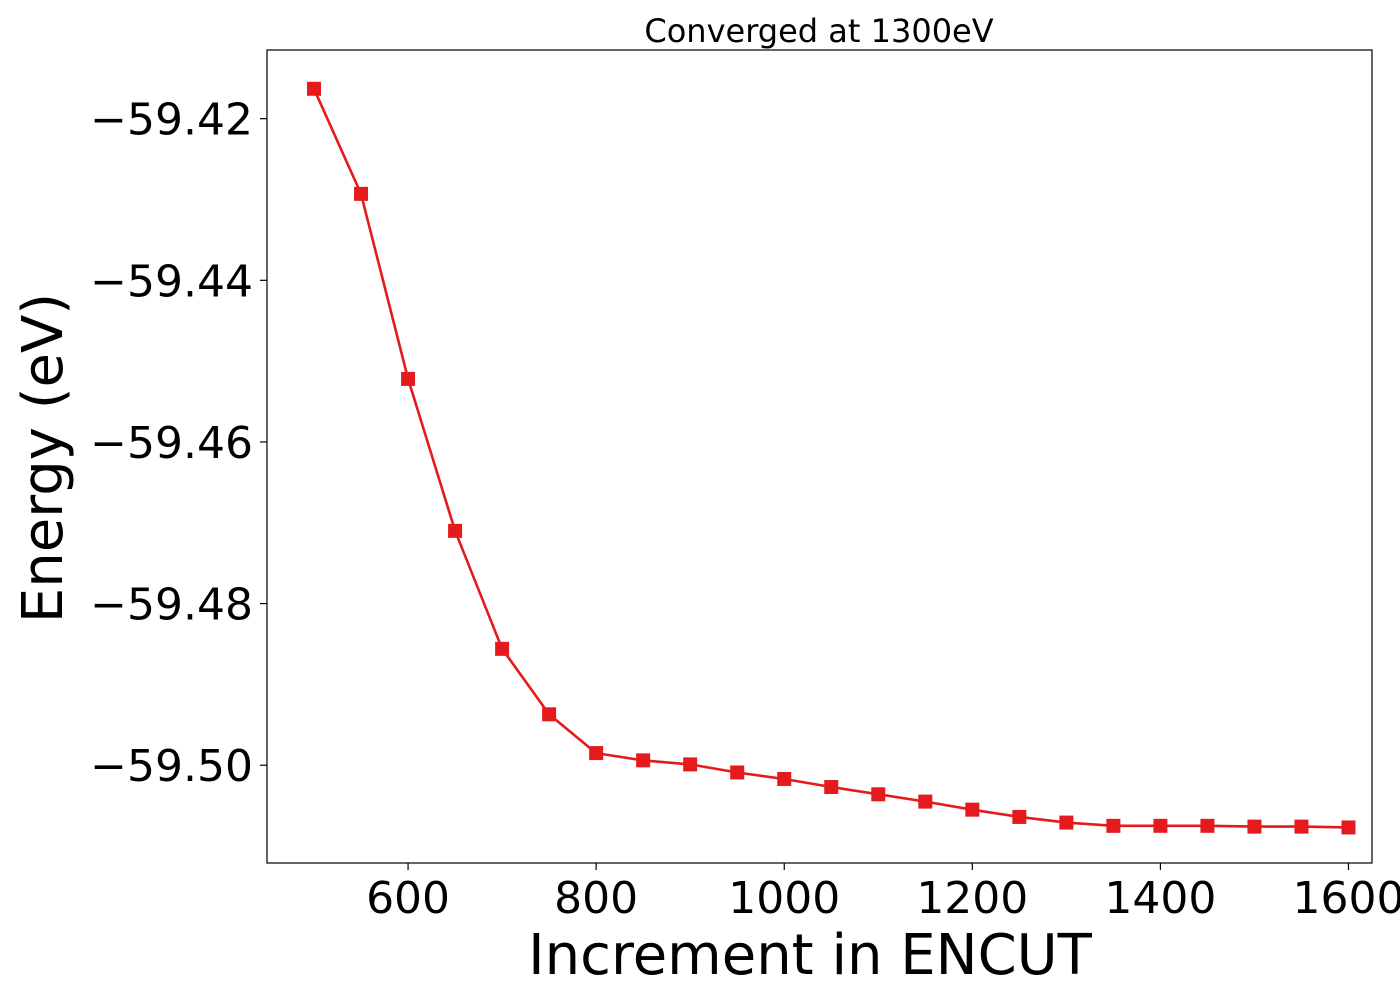 The image size is (1400, 1000). Describe the element at coordinates (171, 605) in the screenshot. I see `y-tick-label: −59.48` at that location.